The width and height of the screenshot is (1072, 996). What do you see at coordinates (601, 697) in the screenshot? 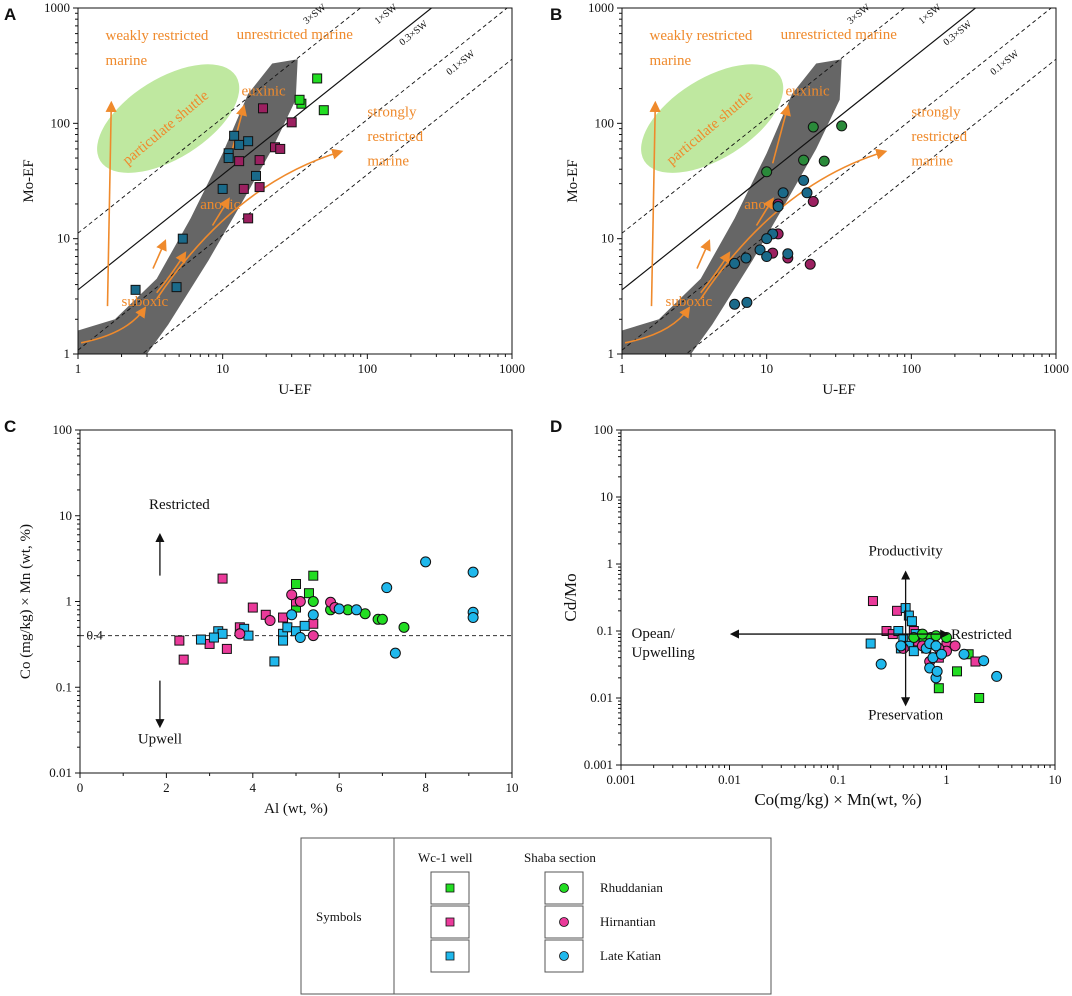
I see `y-tick-label: 0.01` at bounding box center [601, 697].